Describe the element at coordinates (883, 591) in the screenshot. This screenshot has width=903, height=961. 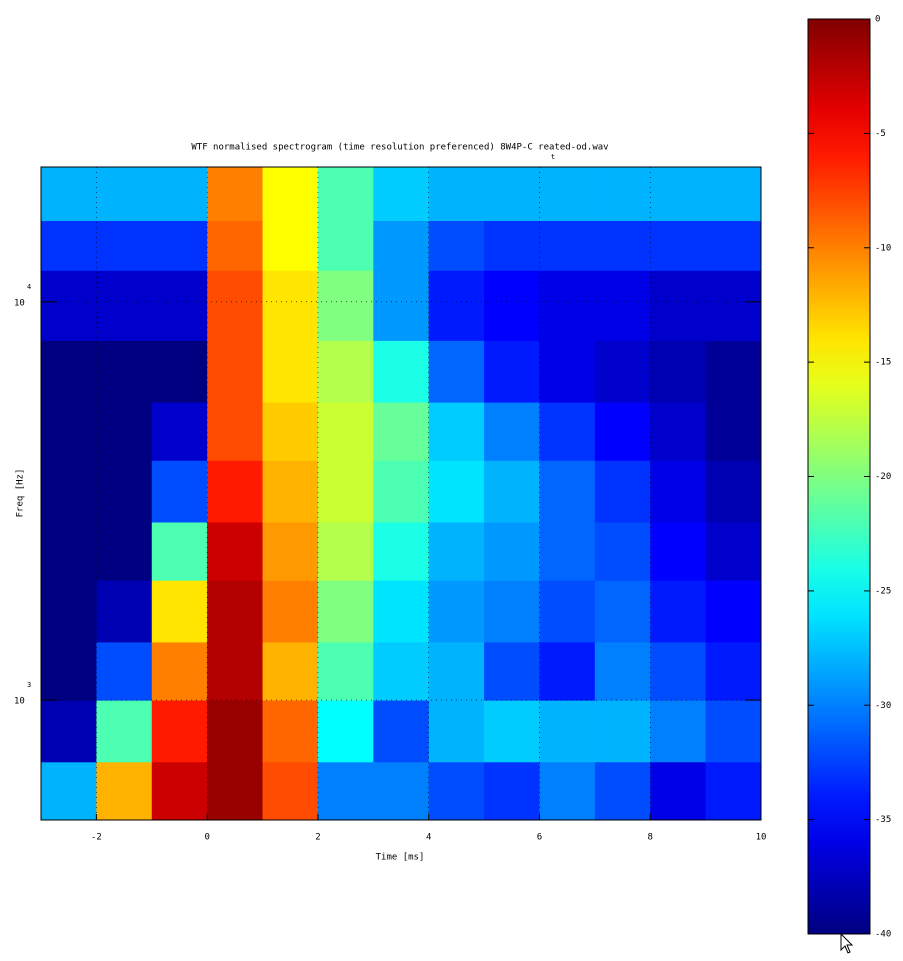
I see `colorbar-tick-label: -25` at that location.